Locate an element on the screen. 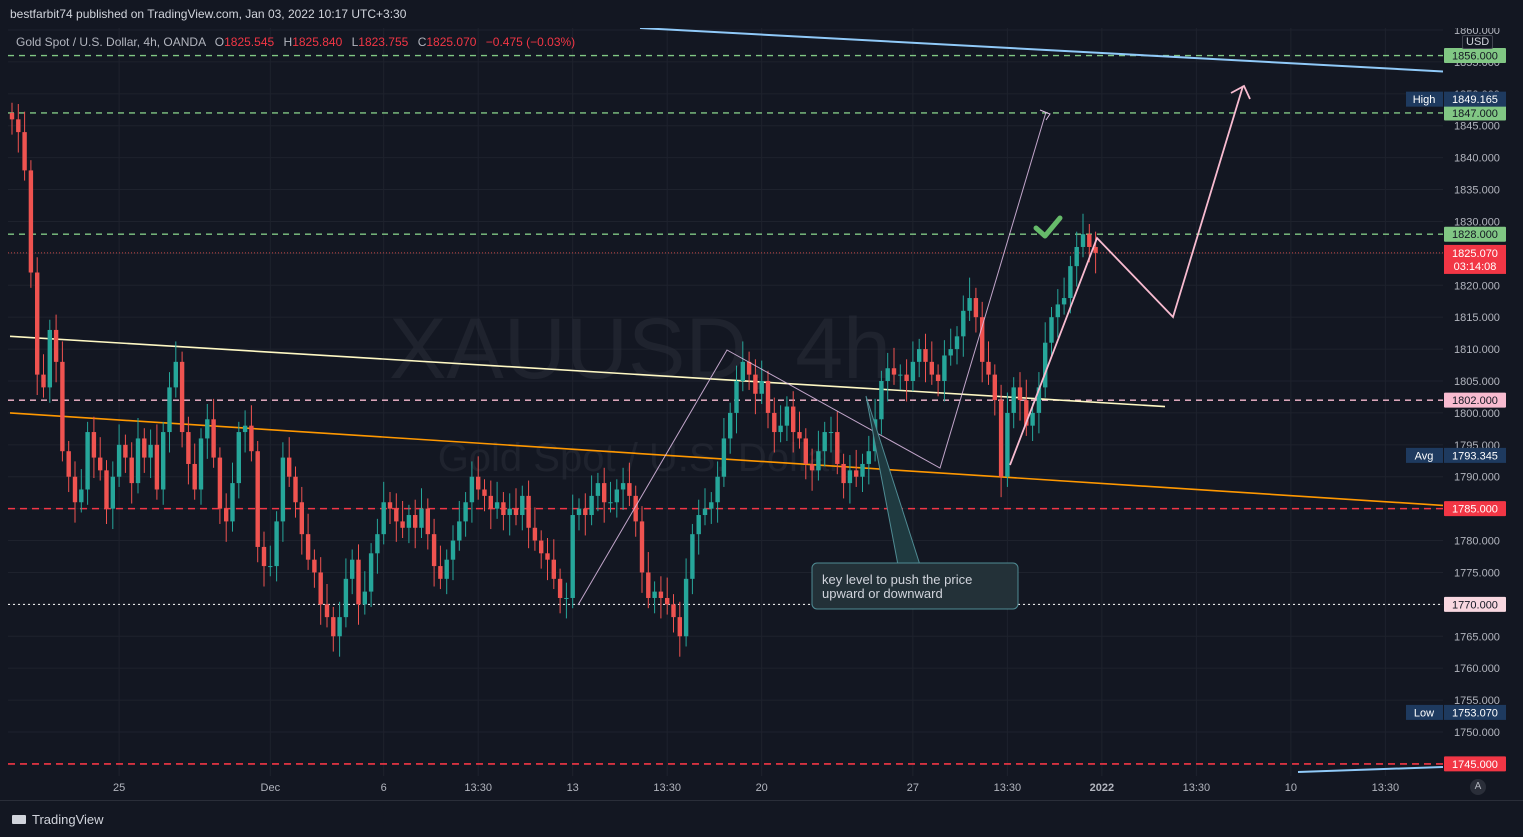  time-tick-label: 13 is located at coordinates (573, 788).